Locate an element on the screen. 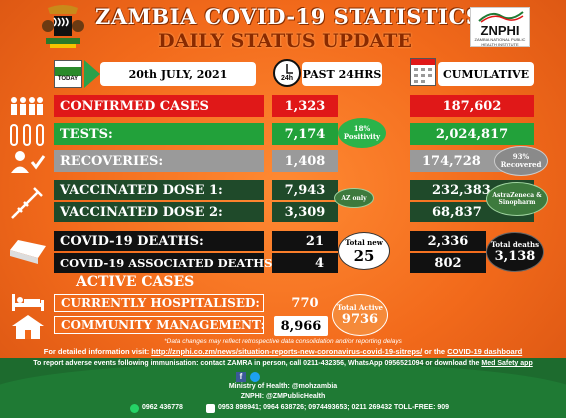  total-active-label: Total Active is located at coordinates (360, 307).